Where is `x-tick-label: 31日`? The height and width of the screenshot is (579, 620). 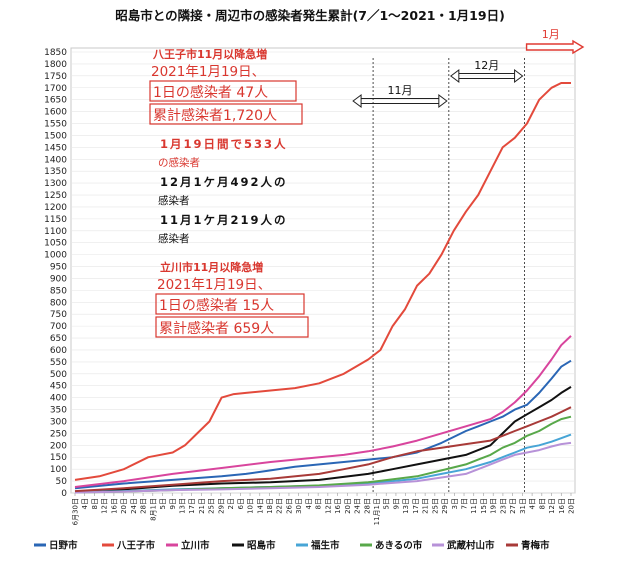 x-tick-label: 31日 is located at coordinates (523, 506).